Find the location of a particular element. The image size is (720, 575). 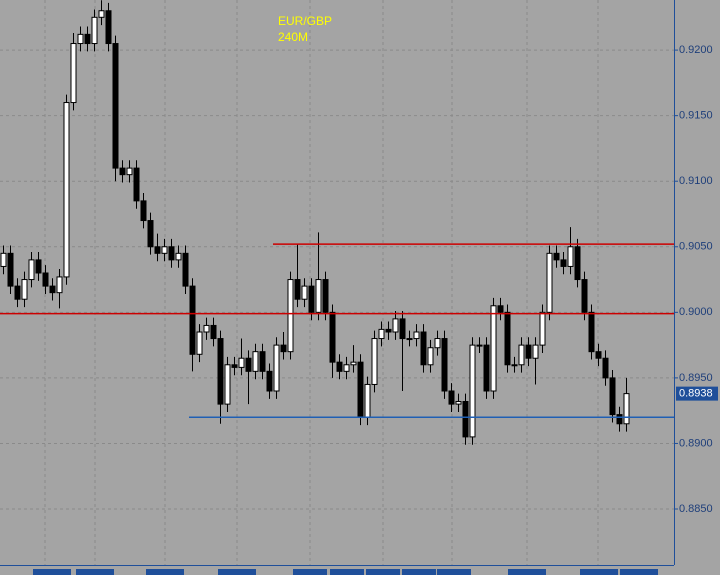

x-axis-boxes is located at coordinates (345, 572).